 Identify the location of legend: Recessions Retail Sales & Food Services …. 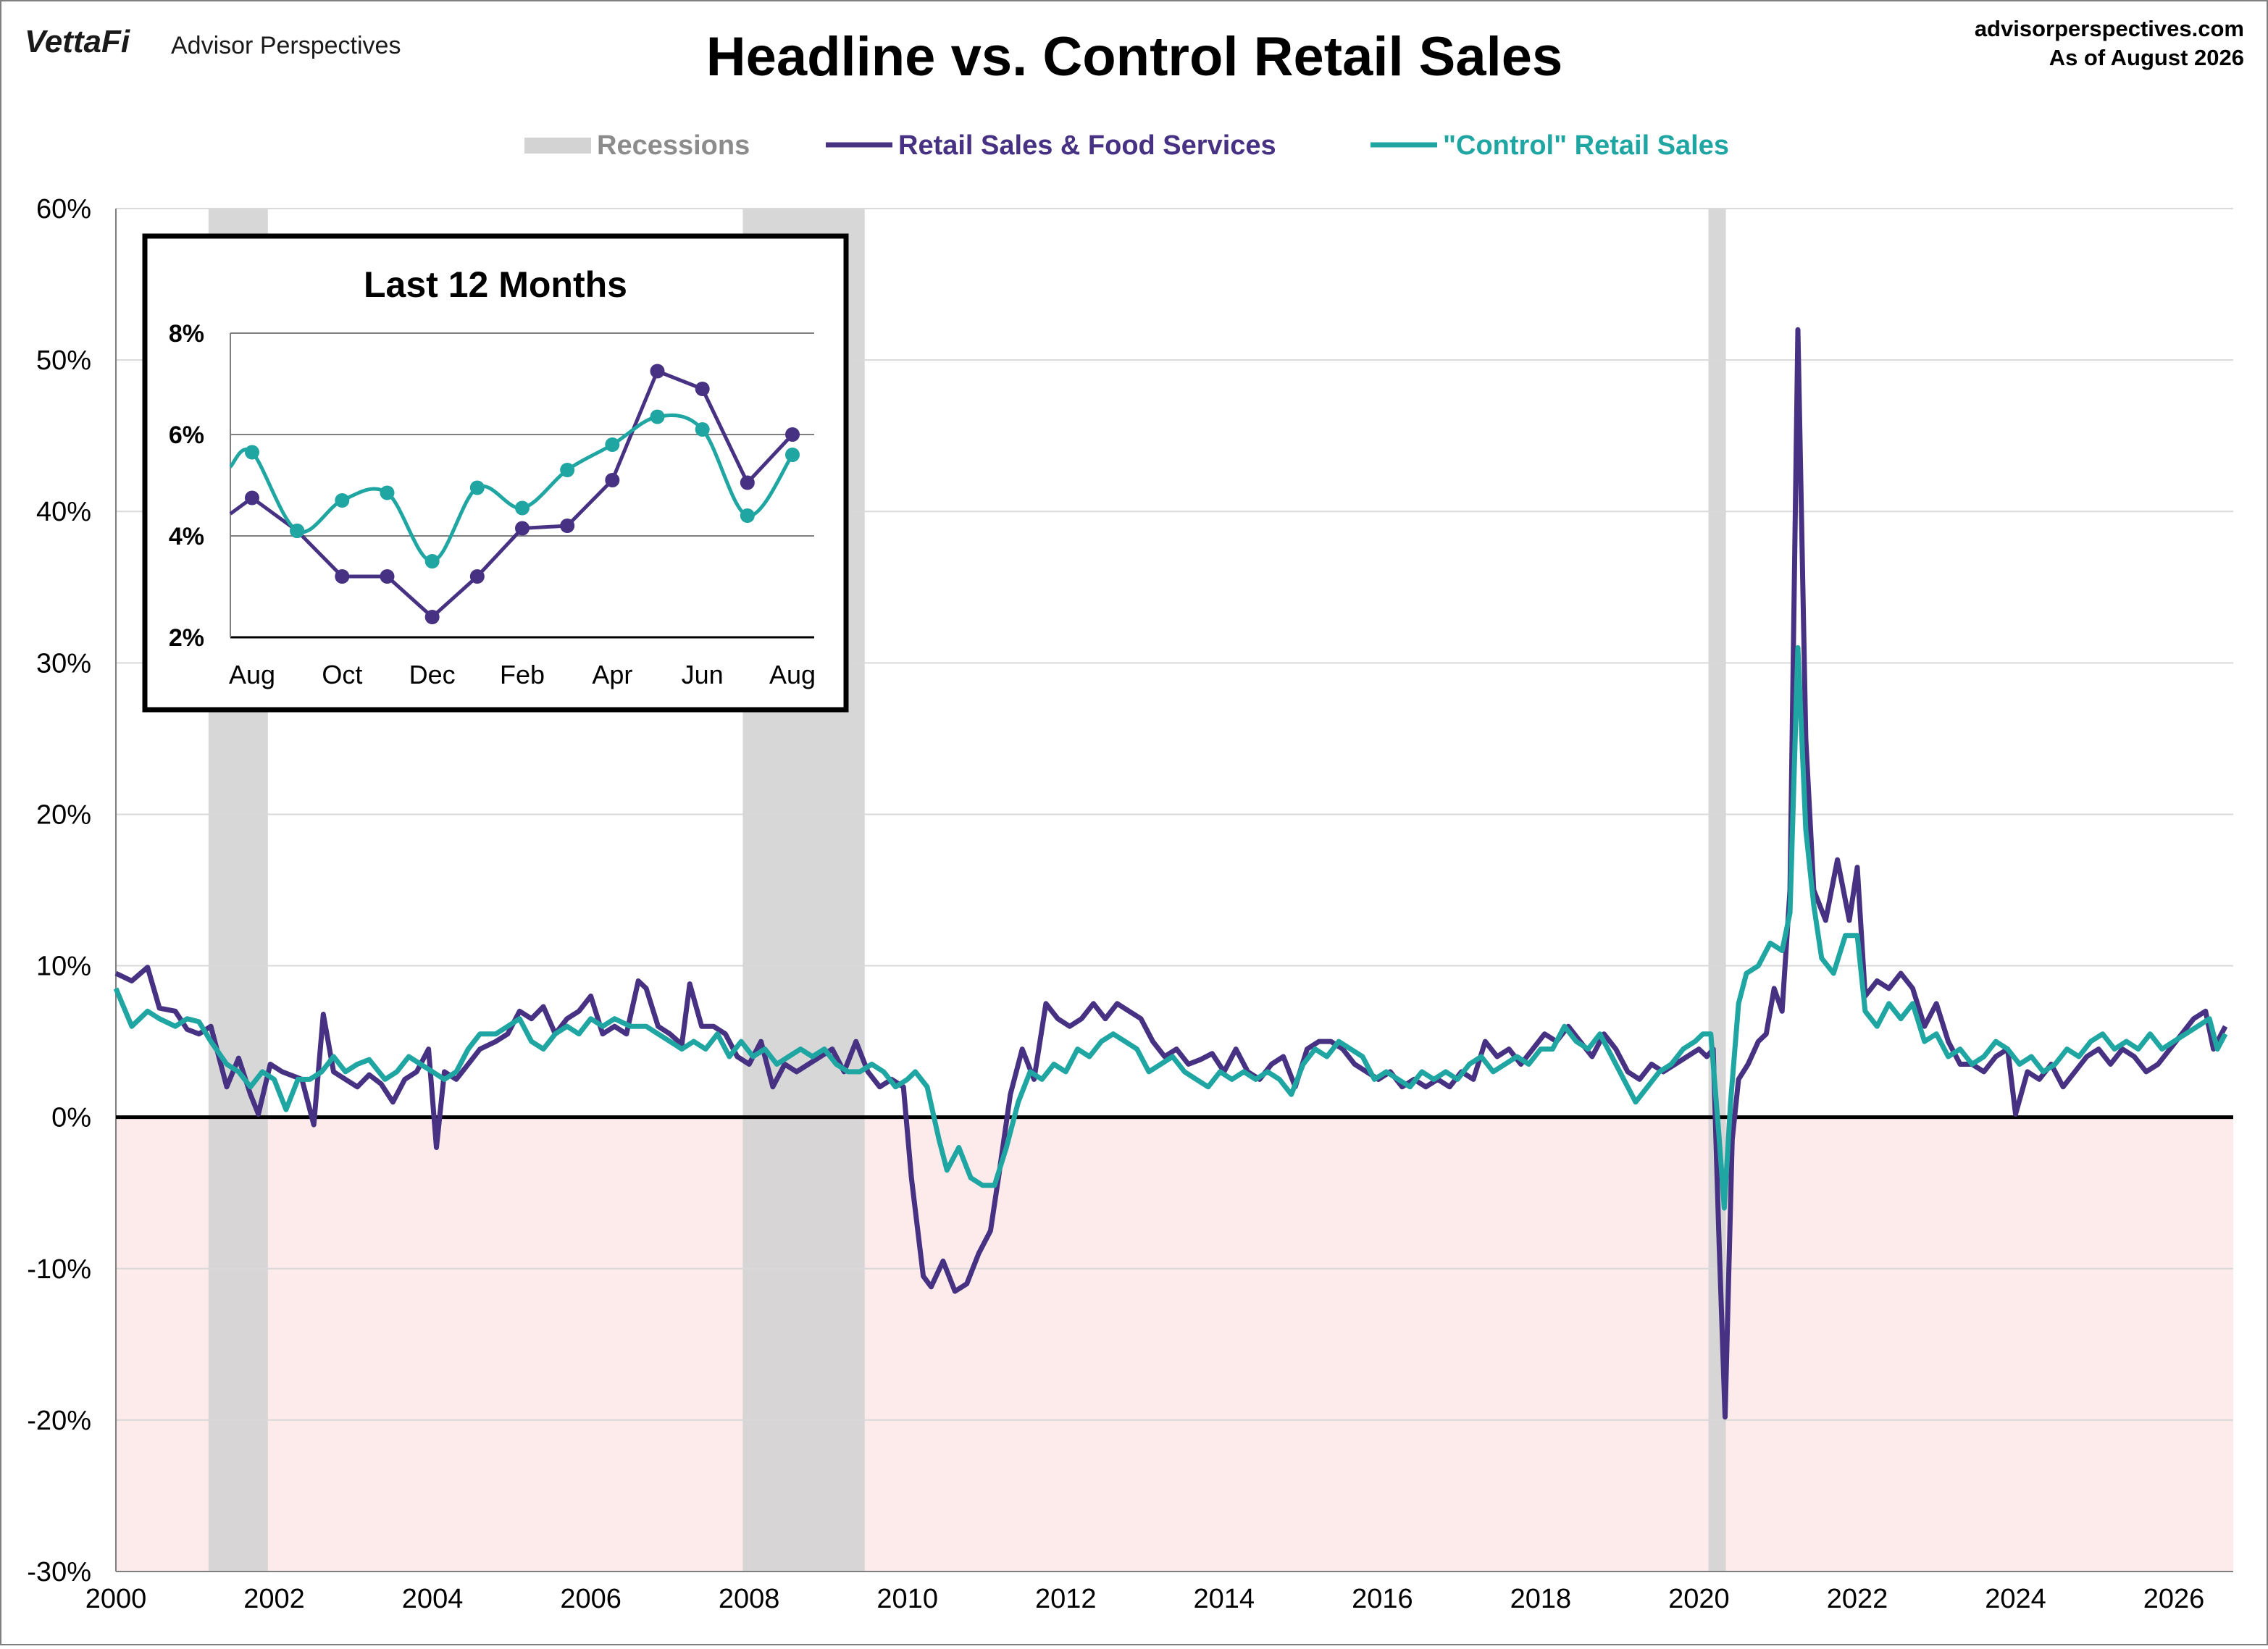
(1127, 145).